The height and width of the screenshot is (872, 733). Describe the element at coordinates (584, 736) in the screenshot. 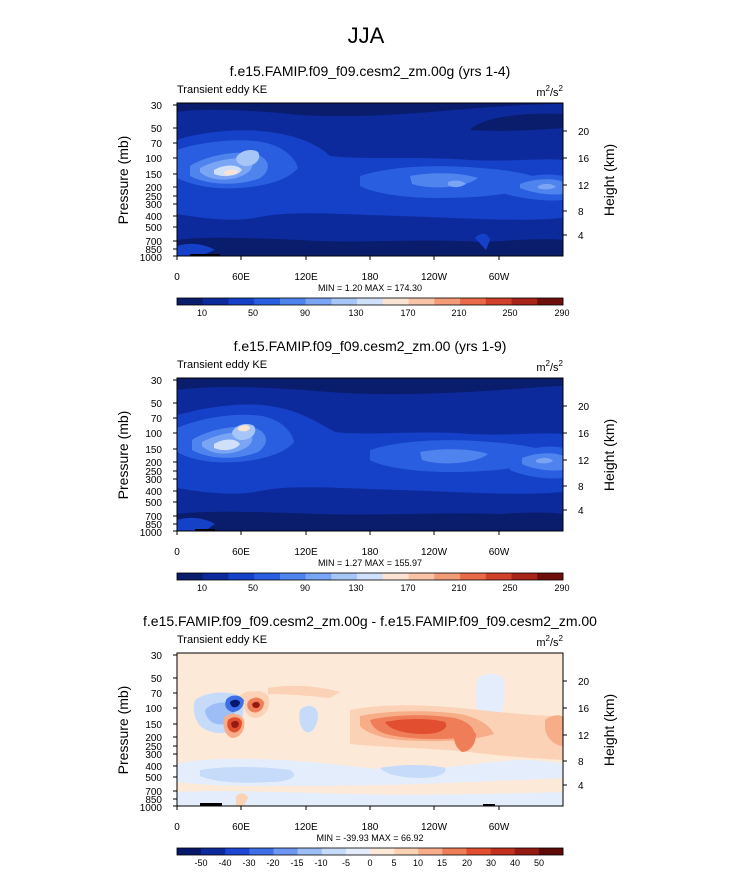

I see `panel-3-rtick-12: 12` at that location.